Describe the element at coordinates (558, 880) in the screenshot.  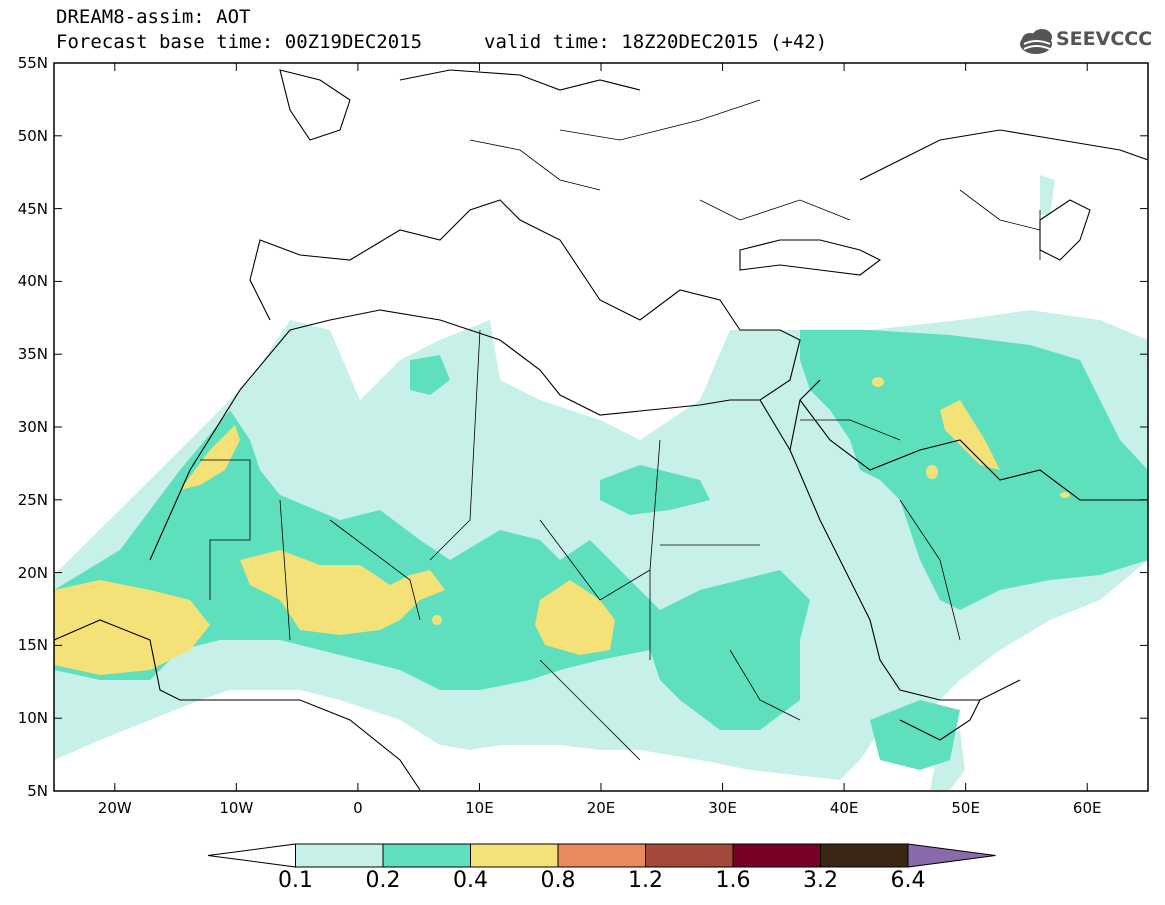
I see `colorbar-label: 0.8` at that location.